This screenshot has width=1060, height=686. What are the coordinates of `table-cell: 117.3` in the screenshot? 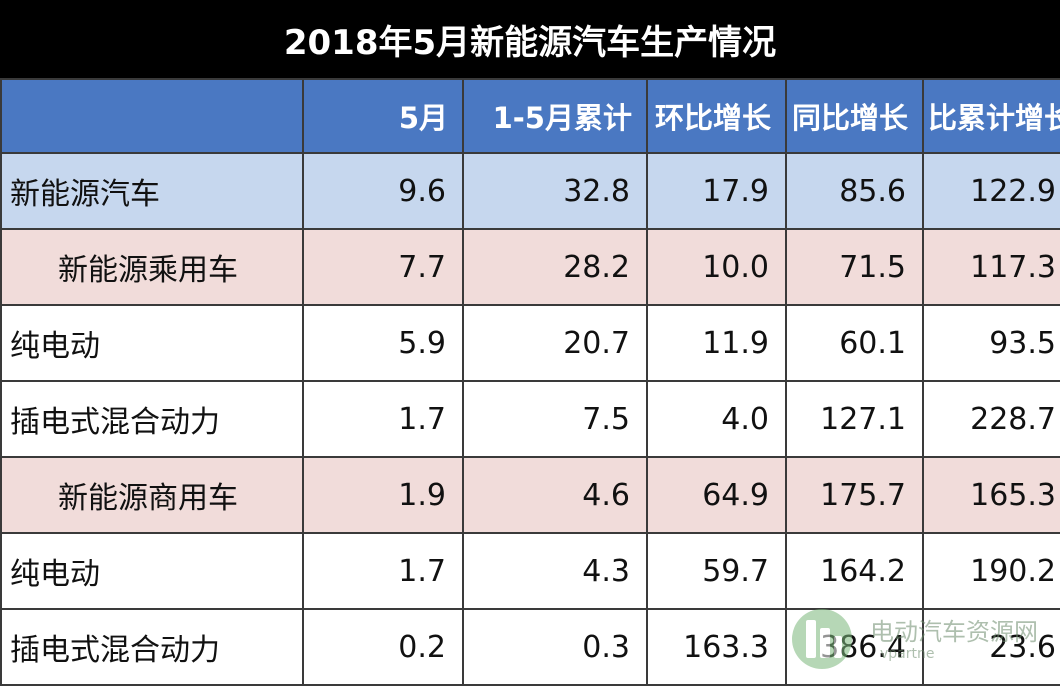 It's located at (991, 267).